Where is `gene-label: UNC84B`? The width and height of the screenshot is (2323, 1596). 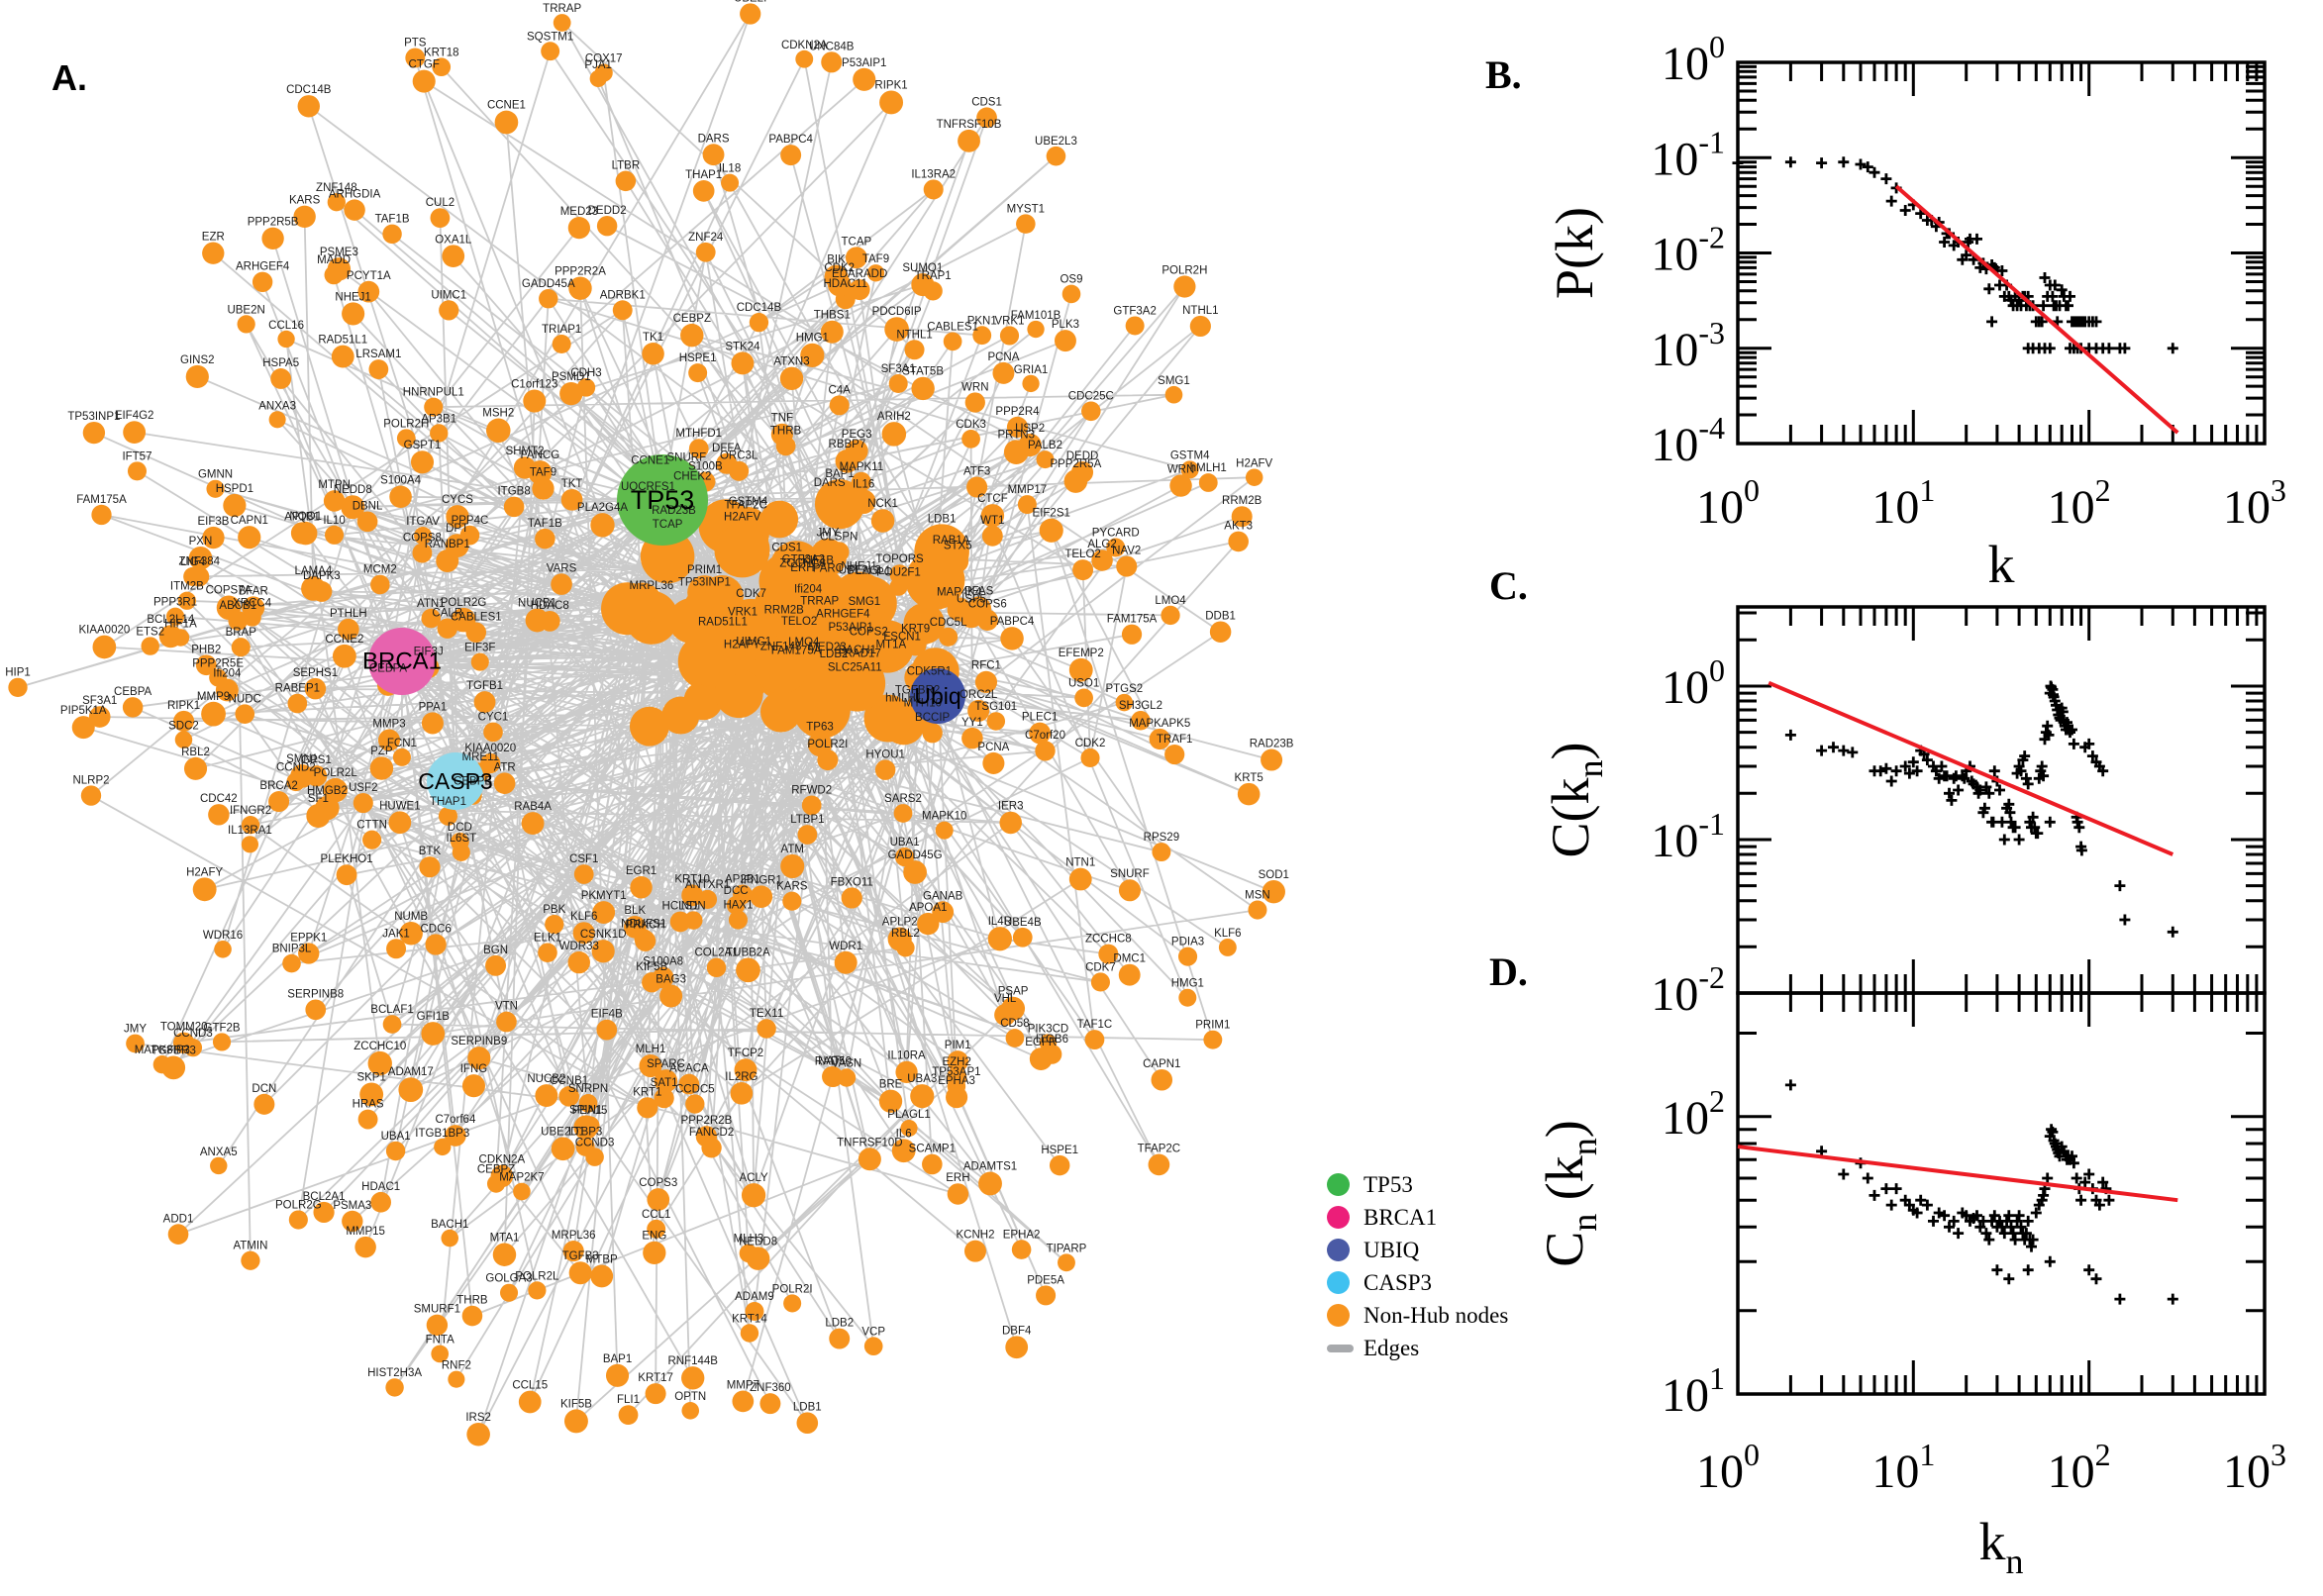
gene-label: UNC84B is located at coordinates (832, 46).